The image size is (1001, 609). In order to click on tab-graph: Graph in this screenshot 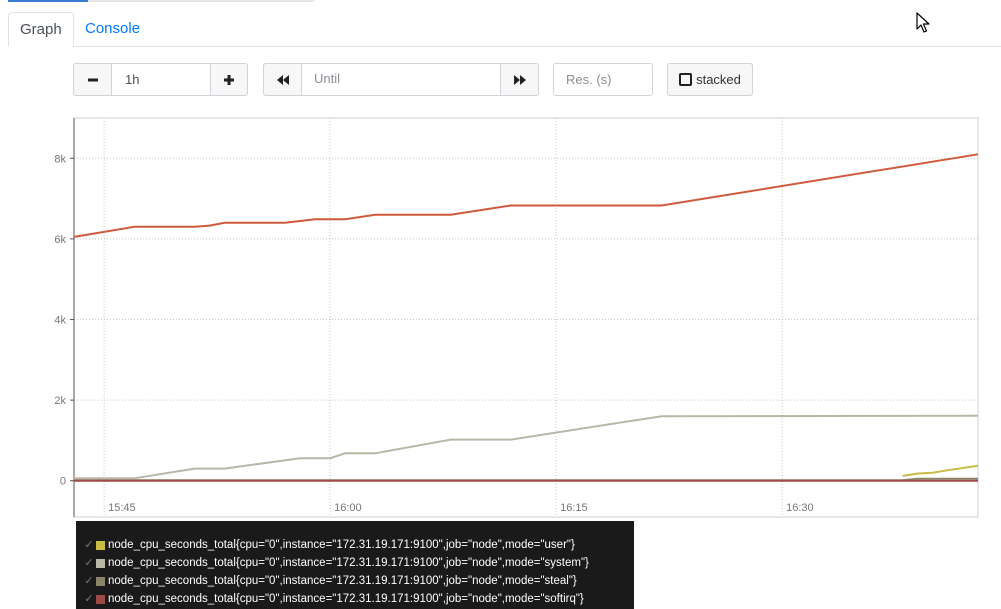, I will do `click(41, 29)`.